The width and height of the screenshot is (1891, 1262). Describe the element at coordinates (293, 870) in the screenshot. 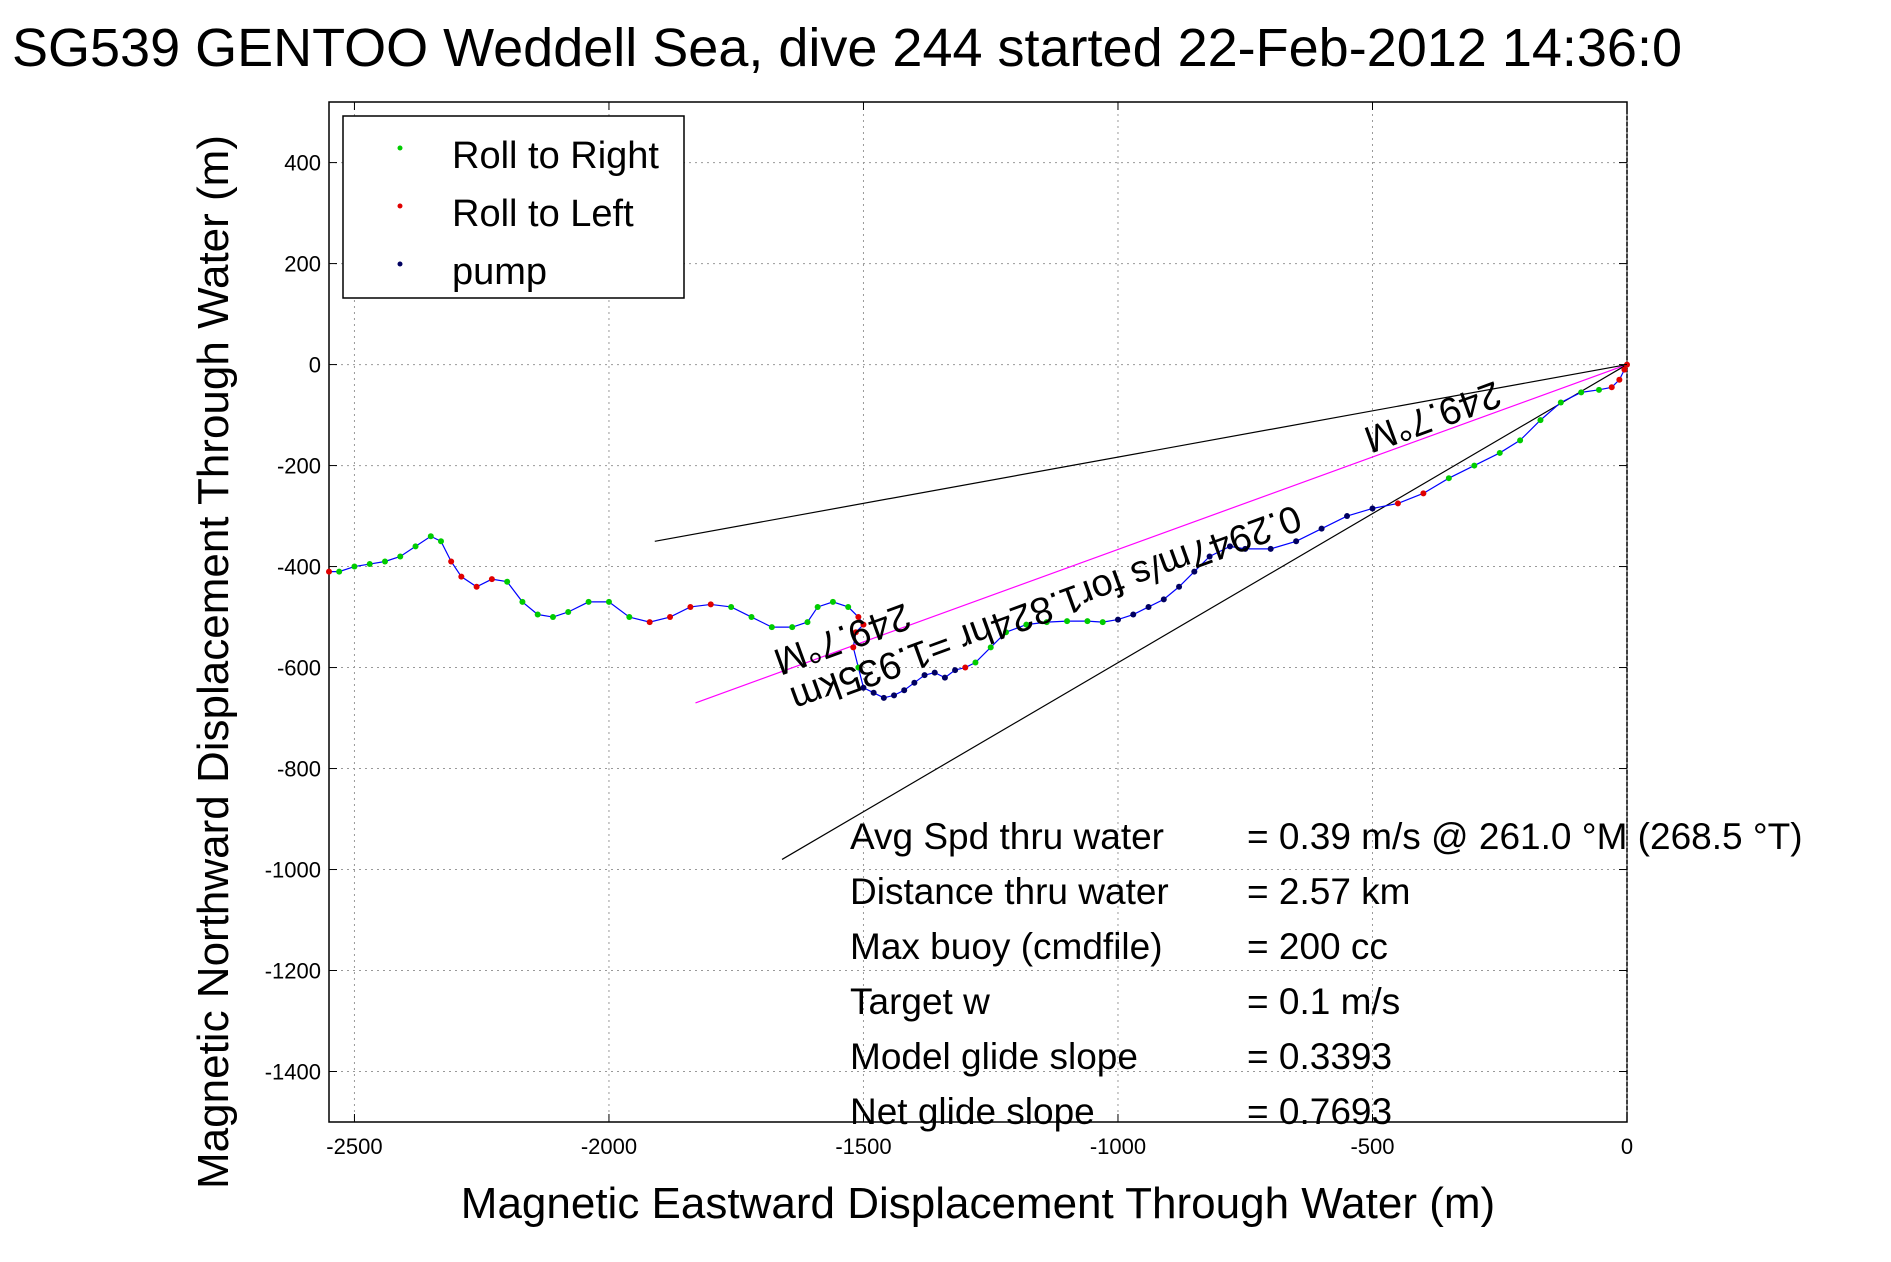

I see `y-tick-label: -1000` at that location.